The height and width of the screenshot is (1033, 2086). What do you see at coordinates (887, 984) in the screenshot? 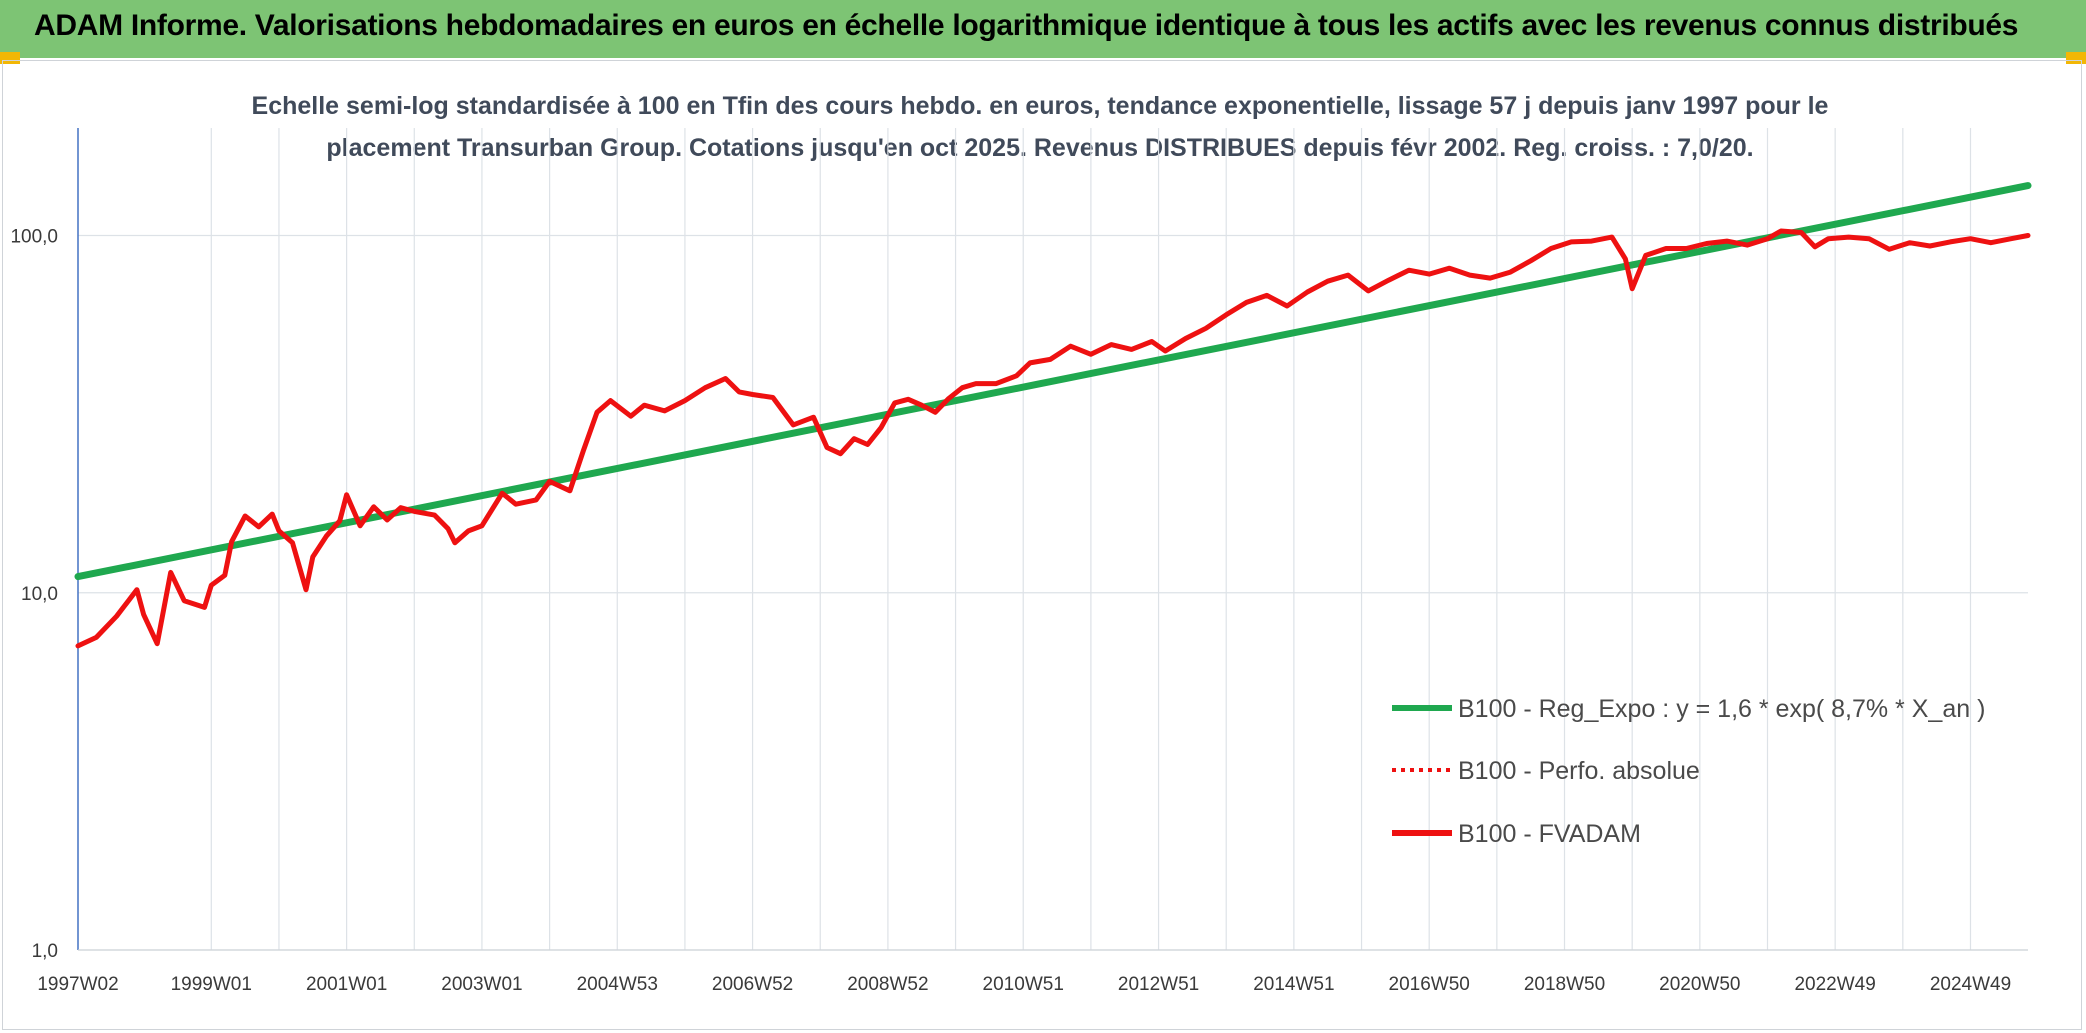
I see `x-tick-label: 2008W52` at bounding box center [887, 984].